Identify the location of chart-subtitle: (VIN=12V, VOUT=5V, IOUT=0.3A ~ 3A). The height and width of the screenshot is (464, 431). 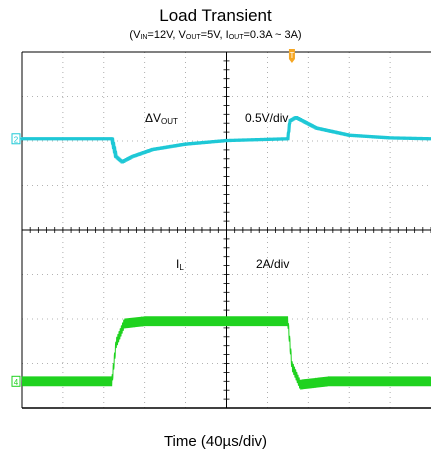
(215, 35).